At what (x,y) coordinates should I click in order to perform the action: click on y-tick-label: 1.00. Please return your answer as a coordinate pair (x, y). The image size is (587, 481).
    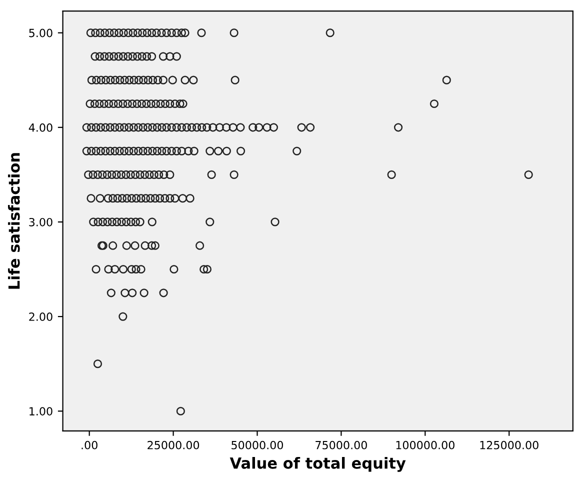
    Looking at the image, I should click on (41, 411).